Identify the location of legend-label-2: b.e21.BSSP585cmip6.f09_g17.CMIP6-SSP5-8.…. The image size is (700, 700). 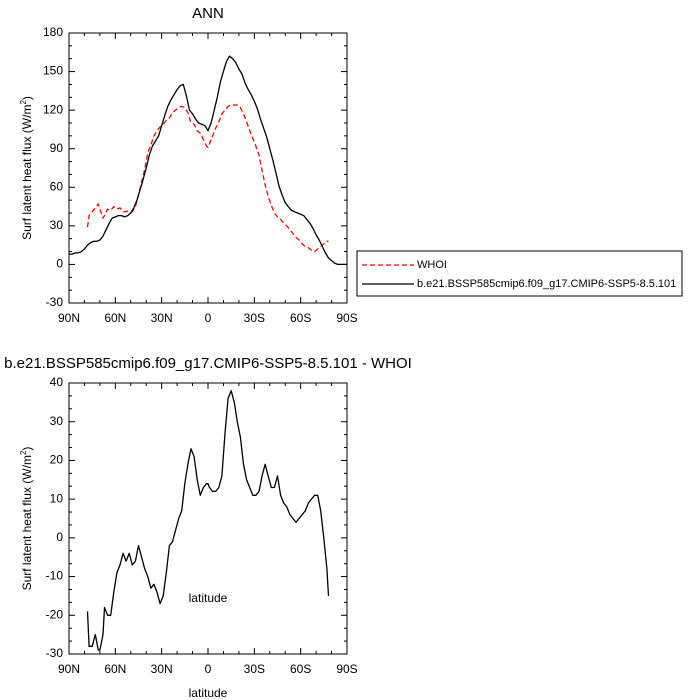
(546, 284).